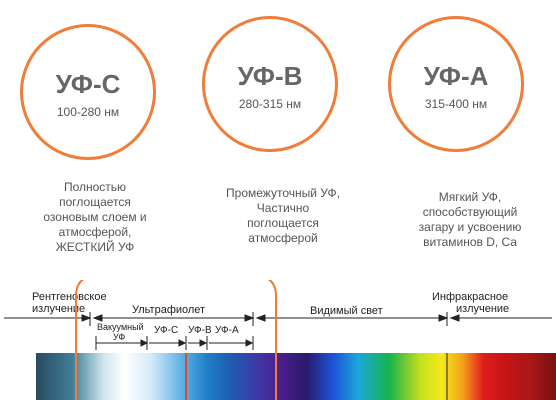  Describe the element at coordinates (69, 297) in the screenshot. I see `xray-label-line1: Рентгеновское` at that location.